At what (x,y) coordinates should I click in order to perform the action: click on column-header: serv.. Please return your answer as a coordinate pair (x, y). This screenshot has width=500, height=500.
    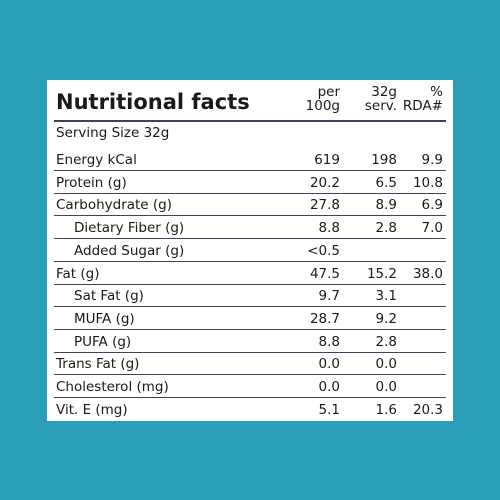
    Looking at the image, I should click on (380, 106).